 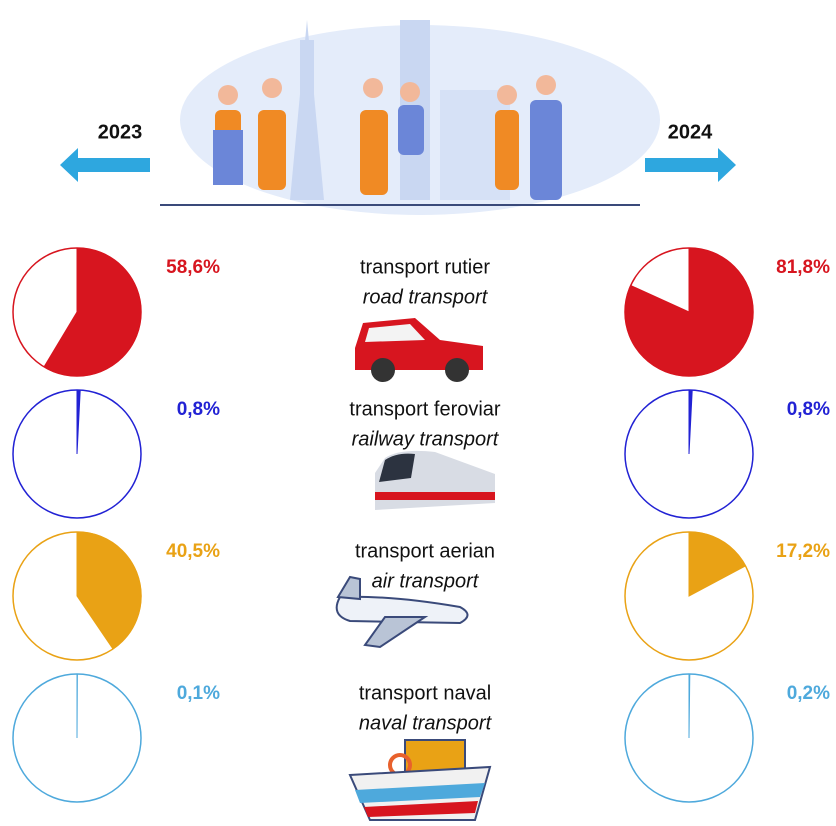 What do you see at coordinates (690, 132) in the screenshot?
I see `year-right: 2024` at bounding box center [690, 132].